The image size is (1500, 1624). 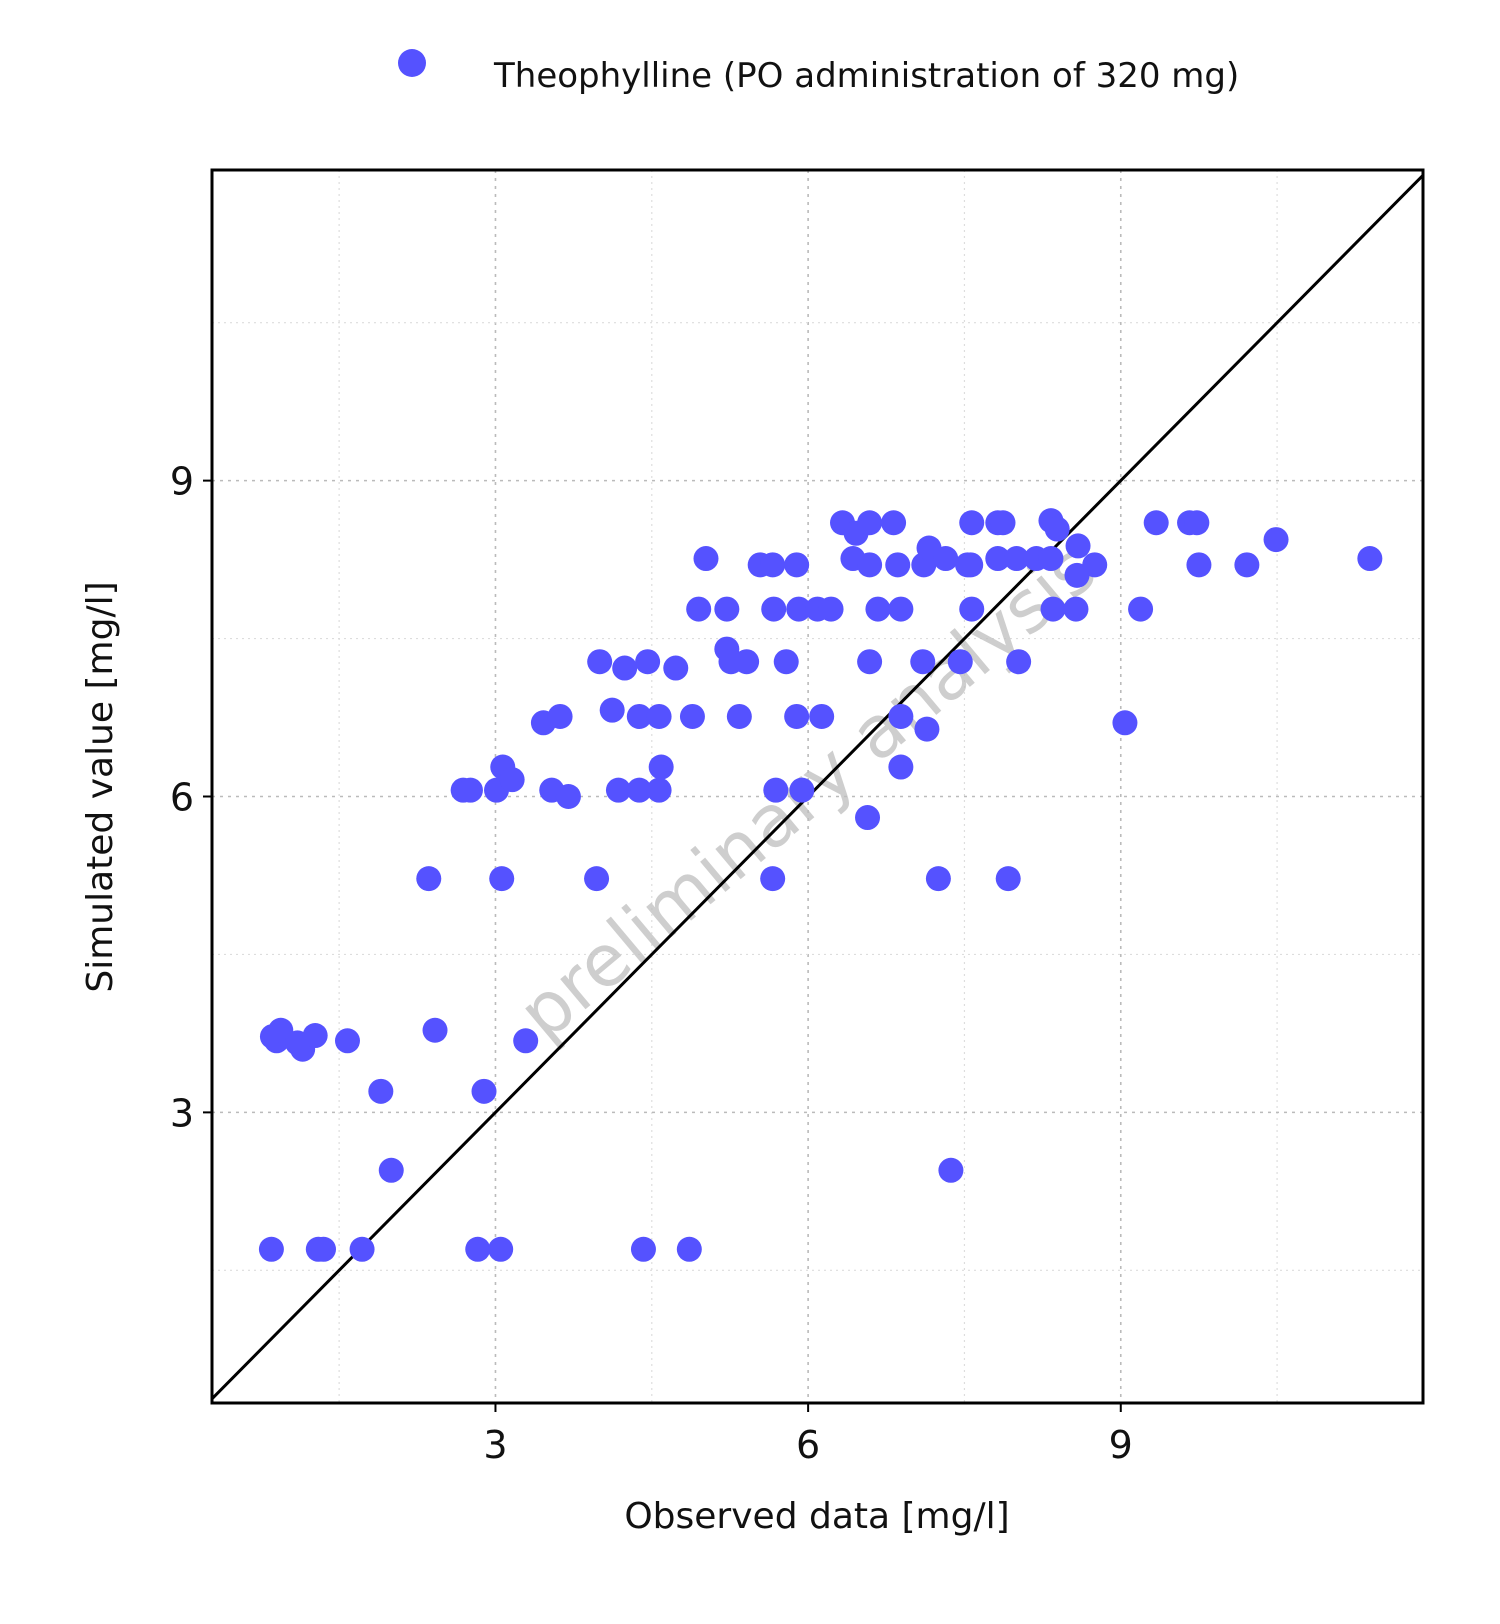 What do you see at coordinates (412, 63) in the screenshot?
I see `legend-marker-icon` at bounding box center [412, 63].